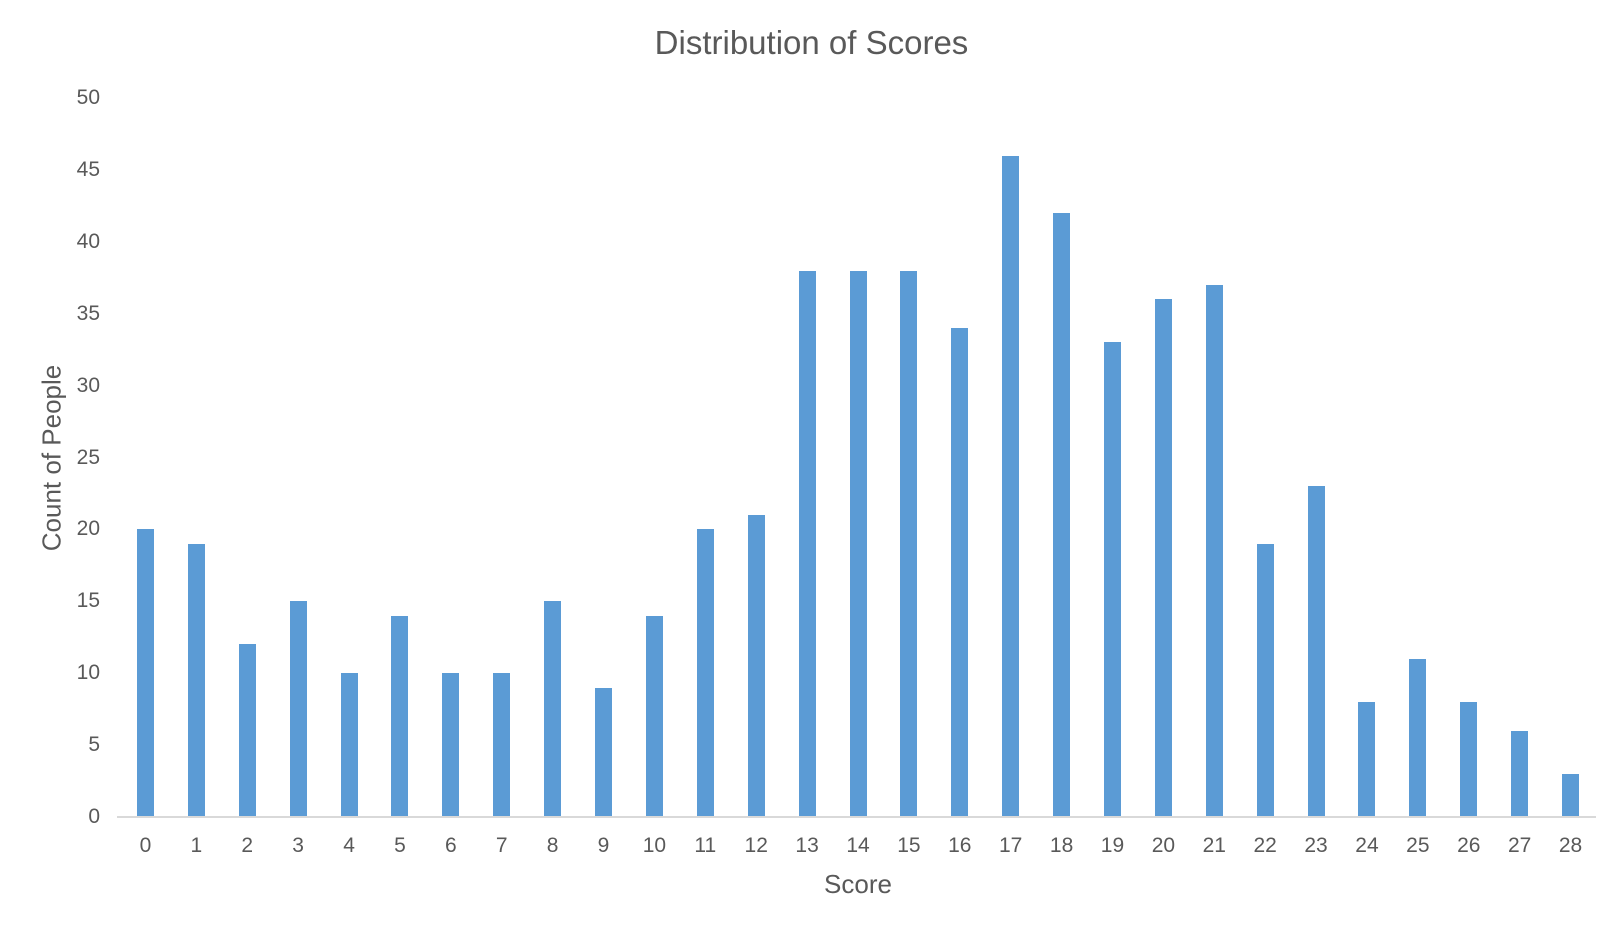 The image size is (1623, 931). What do you see at coordinates (1163, 845) in the screenshot?
I see `x-tick-label-20: 20` at bounding box center [1163, 845].